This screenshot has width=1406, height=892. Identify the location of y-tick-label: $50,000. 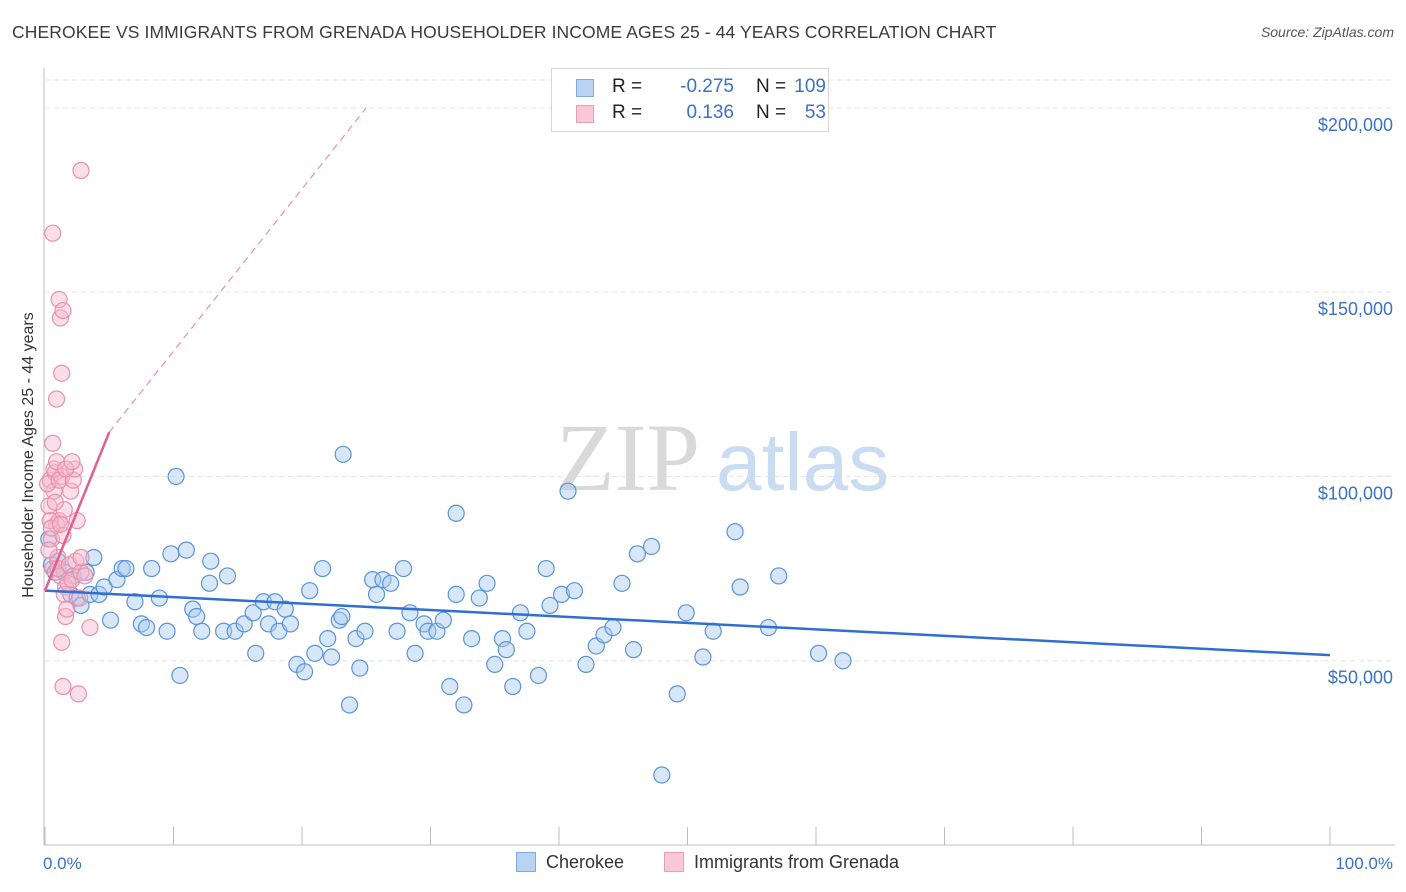
(1360, 678).